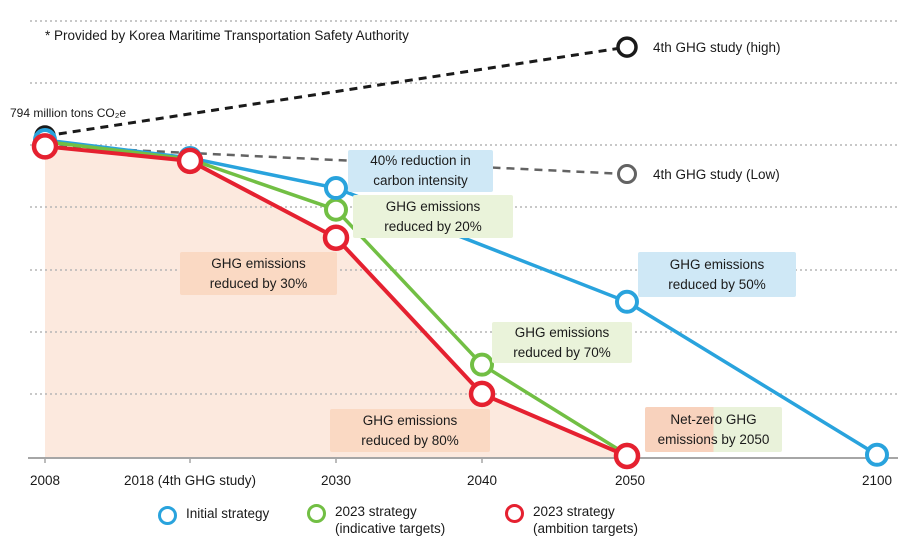 The image size is (900, 560). What do you see at coordinates (627, 301) in the screenshot?
I see `marker-initial-2050` at bounding box center [627, 301].